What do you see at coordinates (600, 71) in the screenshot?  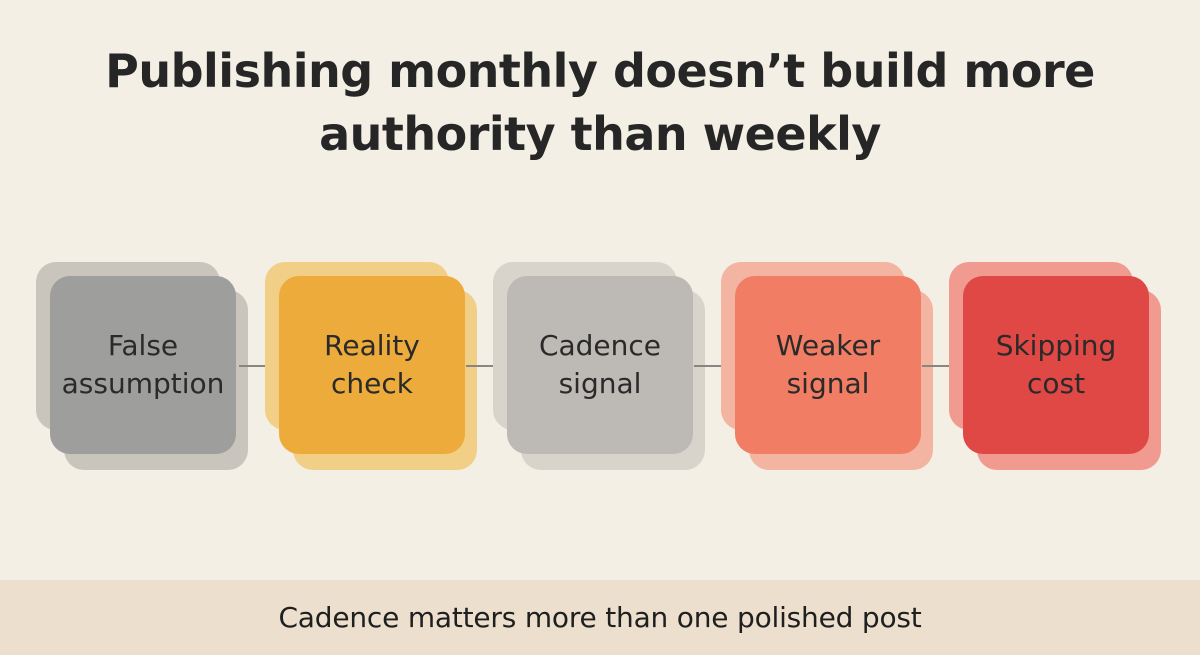 I see `title-line-1: Publishing monthly doesn’t build more` at bounding box center [600, 71].